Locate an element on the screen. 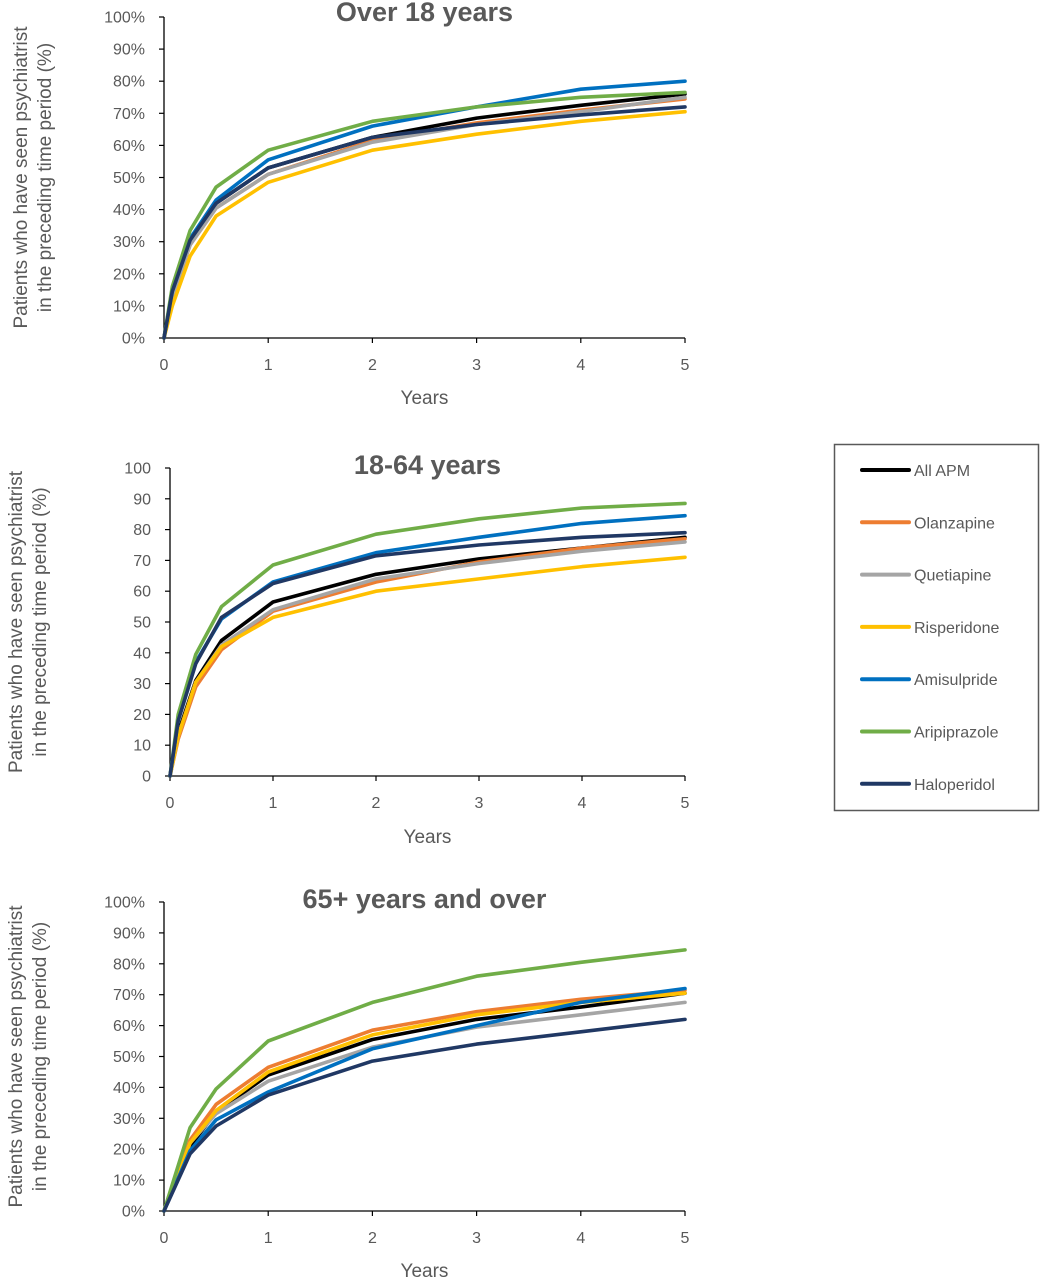 The image size is (1041, 1280). y-tick-label: 0 is located at coordinates (146, 777).